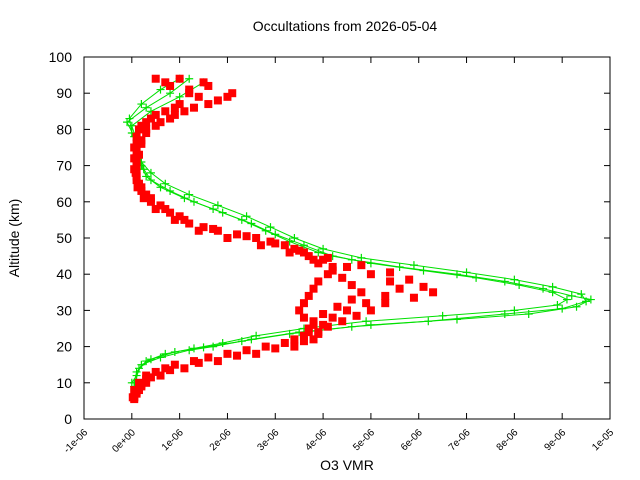 This screenshot has height=480, width=640. What do you see at coordinates (269, 440) in the screenshot?
I see `x-tick-label: 3e-06` at bounding box center [269, 440].